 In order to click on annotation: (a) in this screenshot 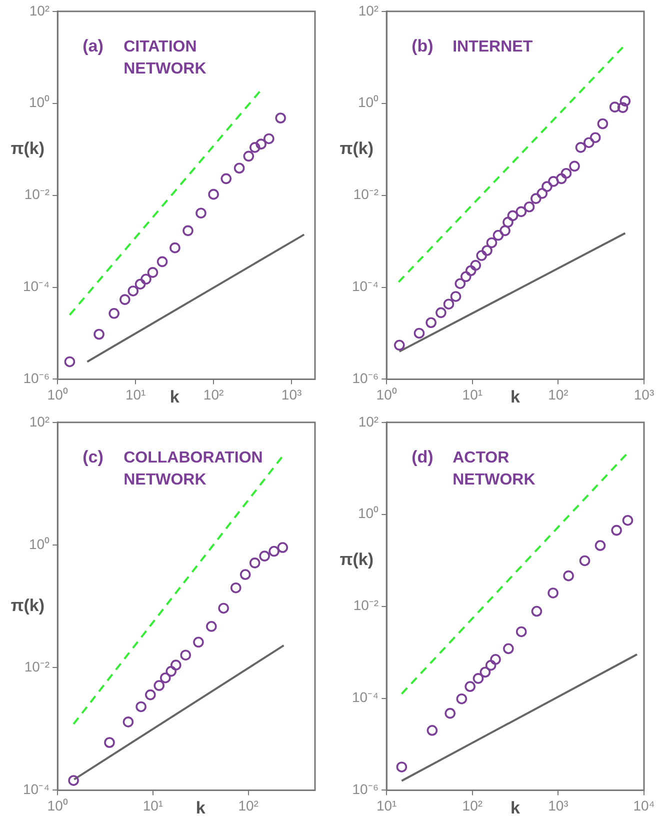, I will do `click(93, 46)`.